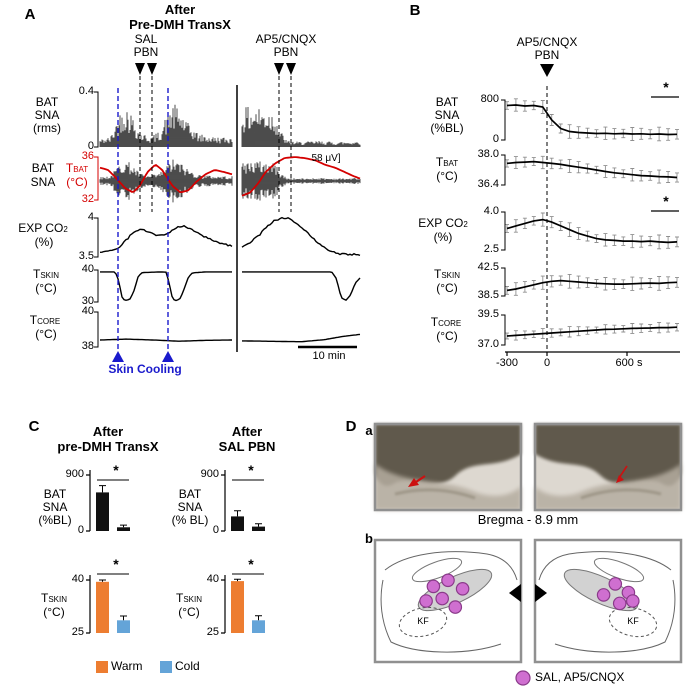  I want to click on panel-d-label: D, so click(351, 426).